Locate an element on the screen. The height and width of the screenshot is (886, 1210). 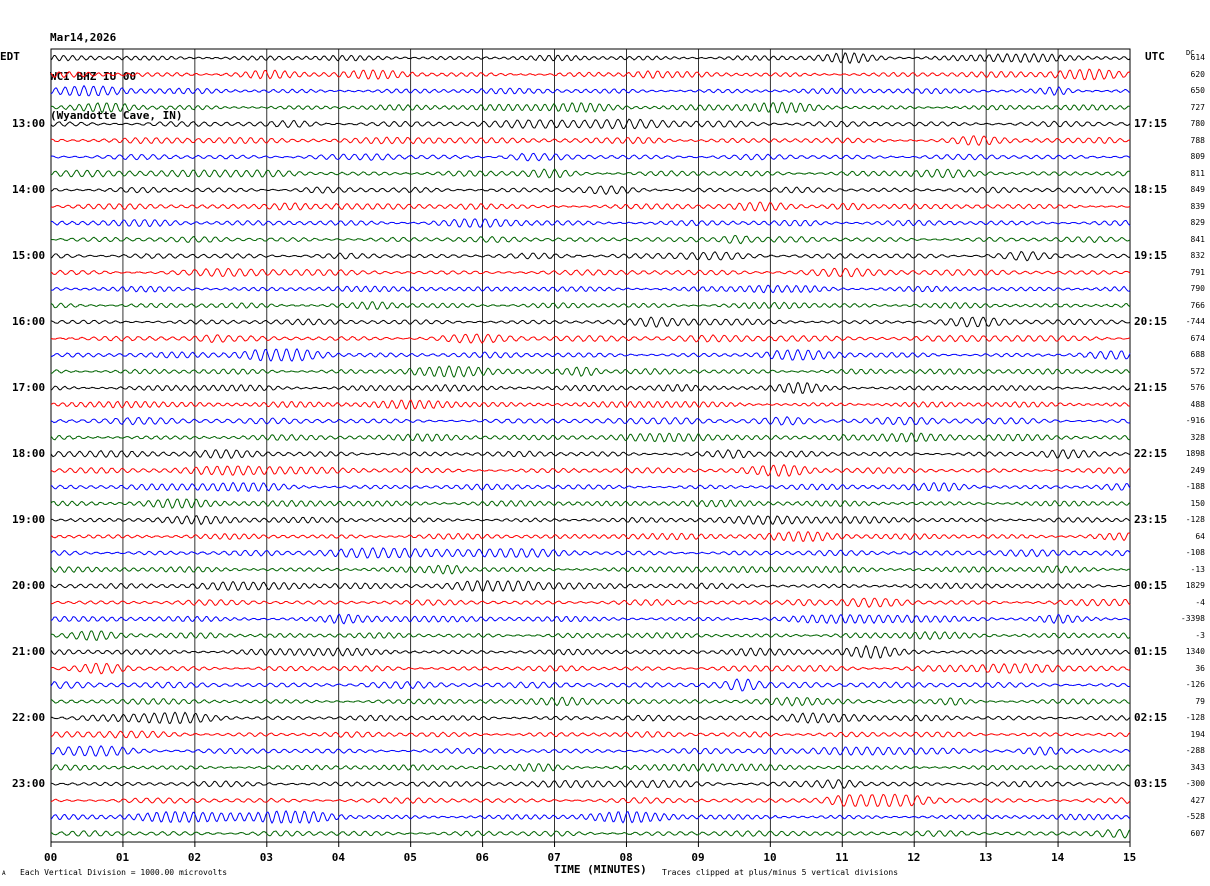
dc-offset-label: 790 is located at coordinates (1197, 288).